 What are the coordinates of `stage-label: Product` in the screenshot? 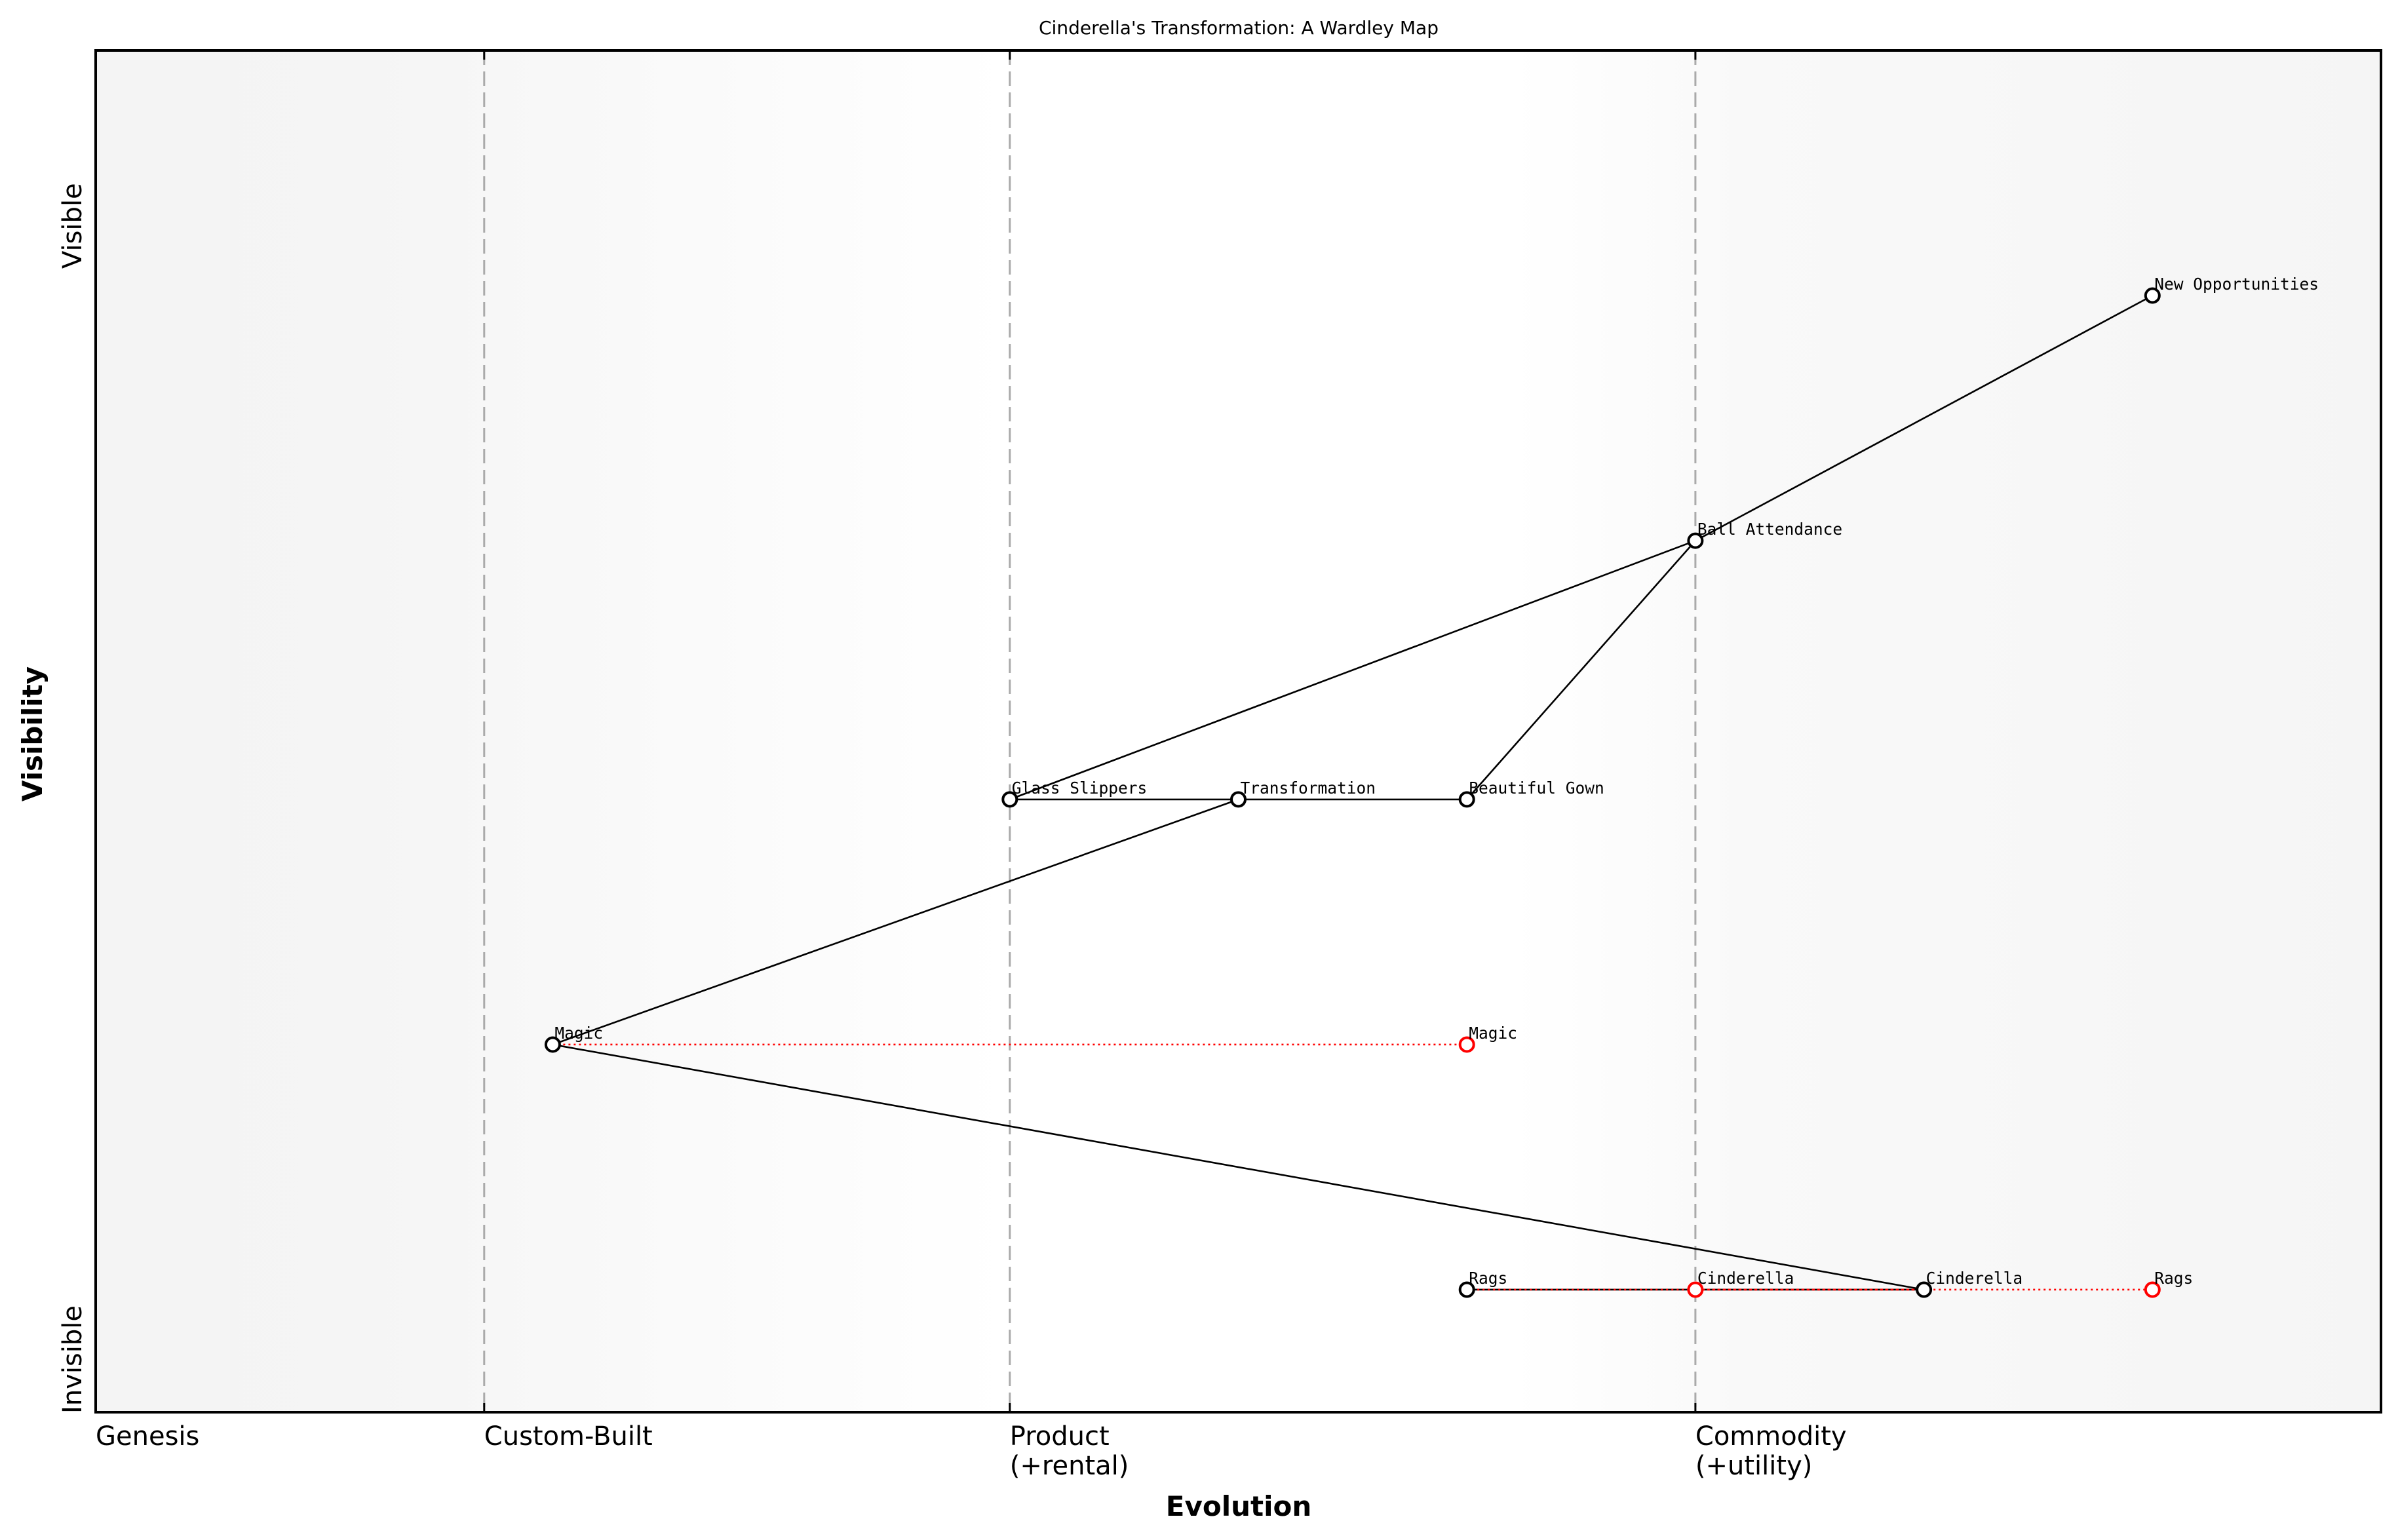 It's located at (1060, 1436).